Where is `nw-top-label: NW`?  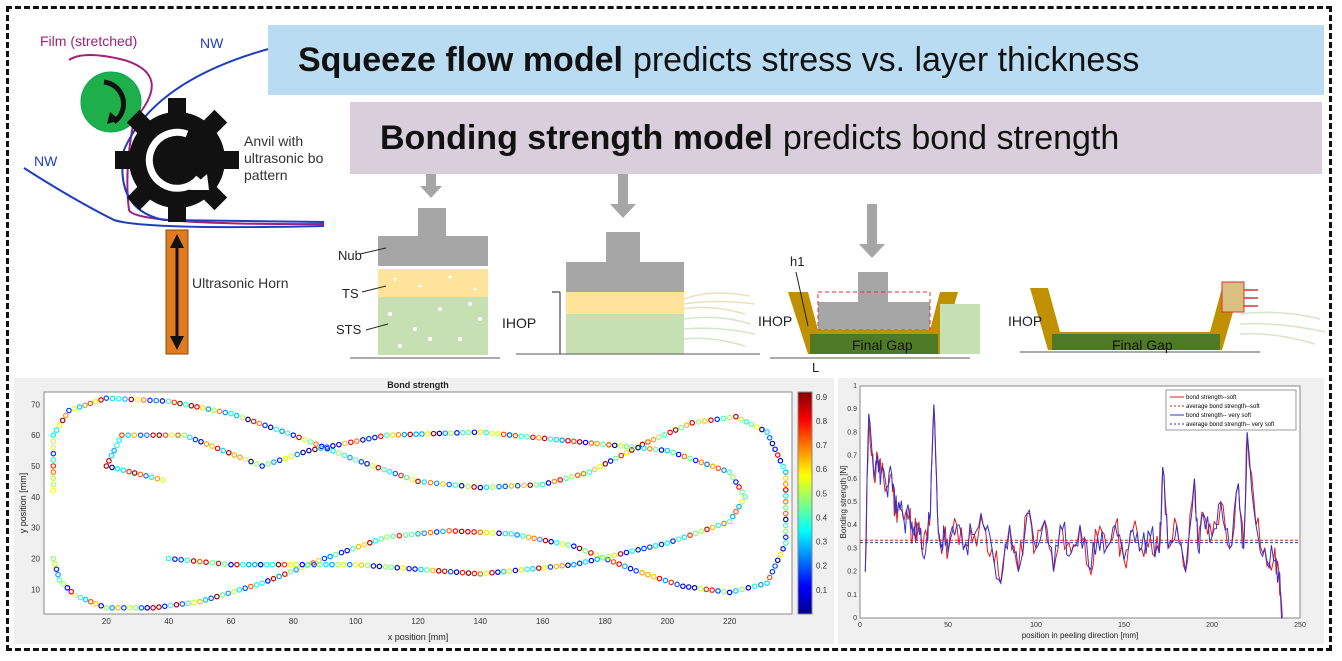 nw-top-label: NW is located at coordinates (212, 43).